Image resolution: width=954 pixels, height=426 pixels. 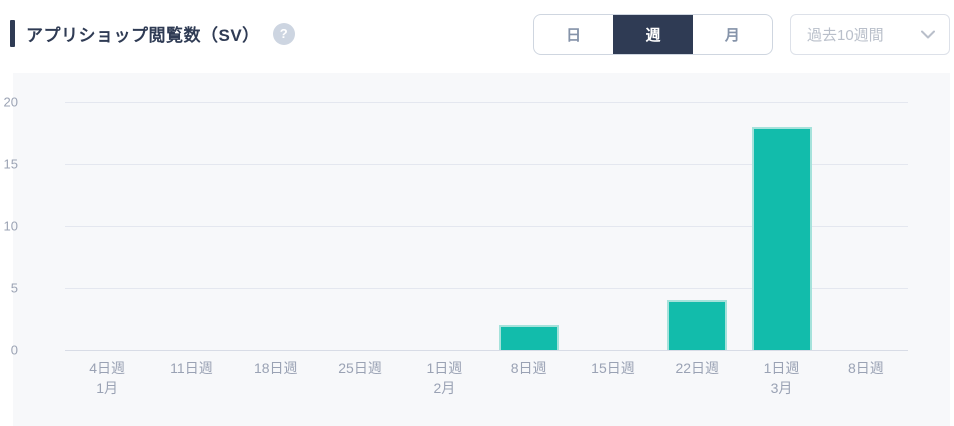 What do you see at coordinates (486, 102) in the screenshot?
I see `gridline-y20` at bounding box center [486, 102].